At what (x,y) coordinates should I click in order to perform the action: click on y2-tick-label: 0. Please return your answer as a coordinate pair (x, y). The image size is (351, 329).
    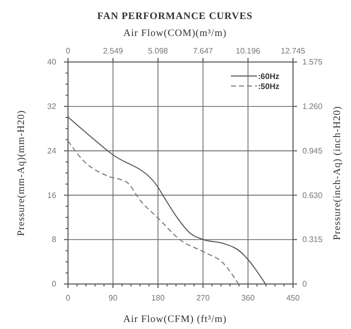
    Looking at the image, I should click on (305, 284).